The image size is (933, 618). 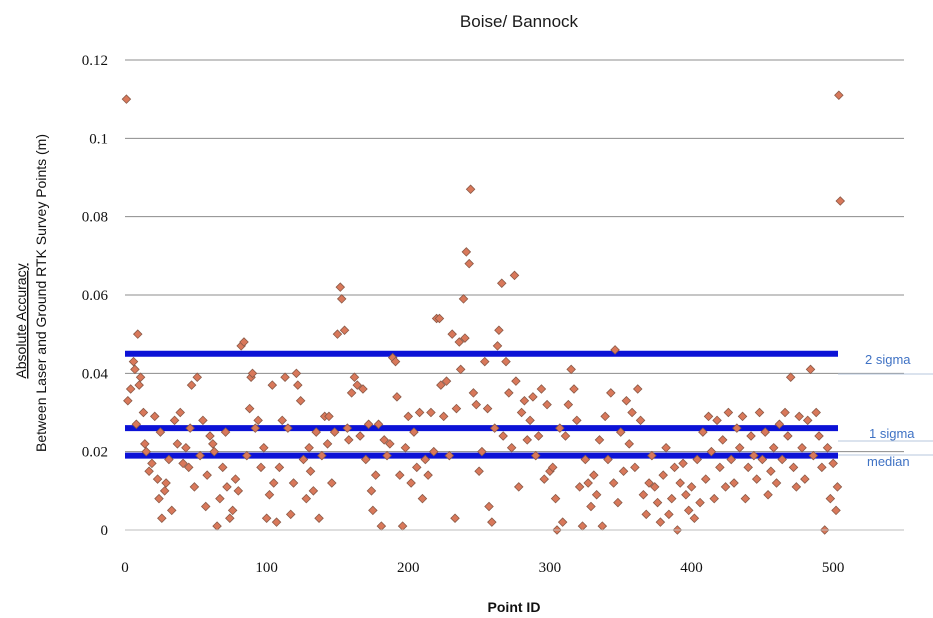 What do you see at coordinates (98, 139) in the screenshot?
I see `y-tick-label: 0.1` at bounding box center [98, 139].